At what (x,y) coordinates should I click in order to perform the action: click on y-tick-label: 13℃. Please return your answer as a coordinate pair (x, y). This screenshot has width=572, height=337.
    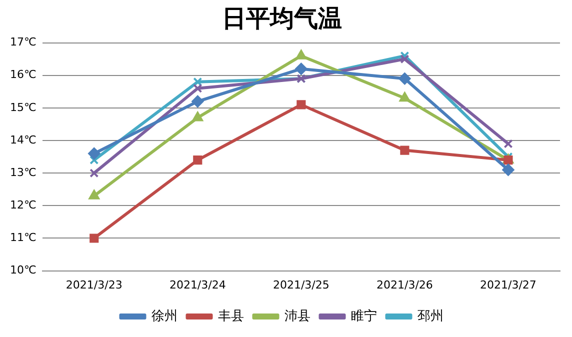
    Looking at the image, I should click on (23, 172).